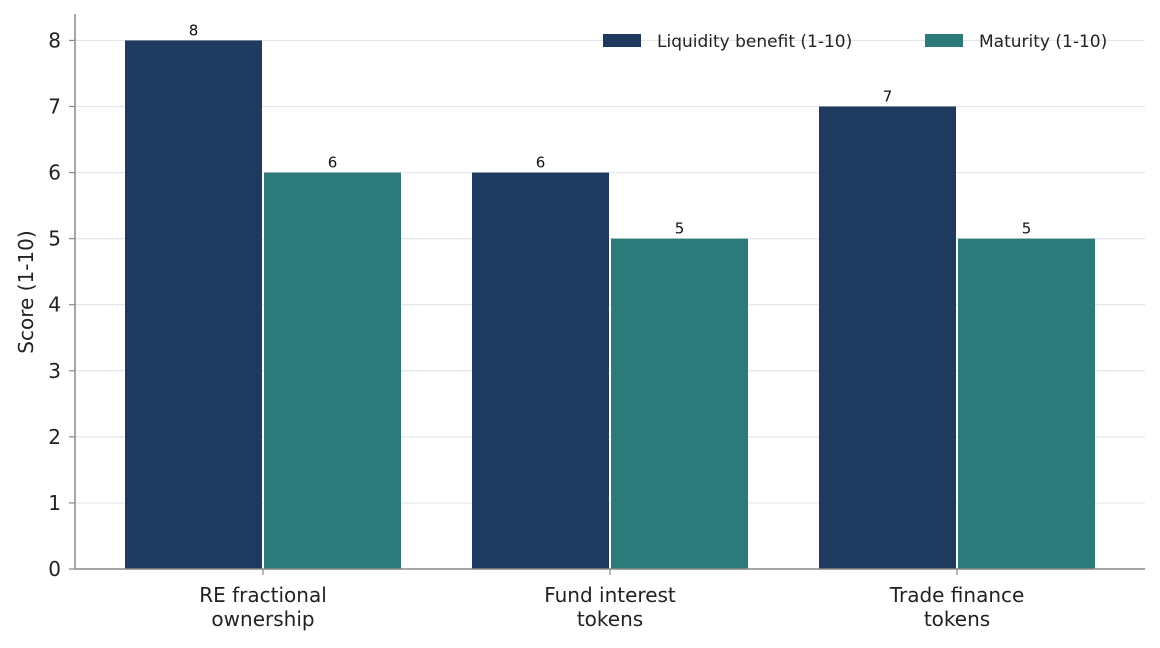 This screenshot has width=1160, height=648. What do you see at coordinates (54, 503) in the screenshot?
I see `y-tick-label: 1` at bounding box center [54, 503].